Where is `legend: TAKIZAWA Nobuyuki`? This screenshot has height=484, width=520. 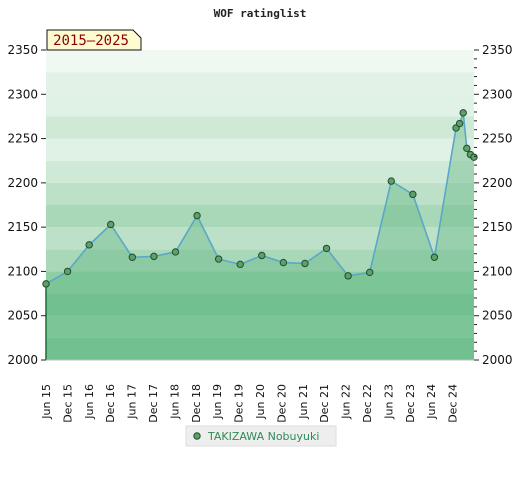
legend: TAKIZAWA Nobuyuki is located at coordinates (261, 436).